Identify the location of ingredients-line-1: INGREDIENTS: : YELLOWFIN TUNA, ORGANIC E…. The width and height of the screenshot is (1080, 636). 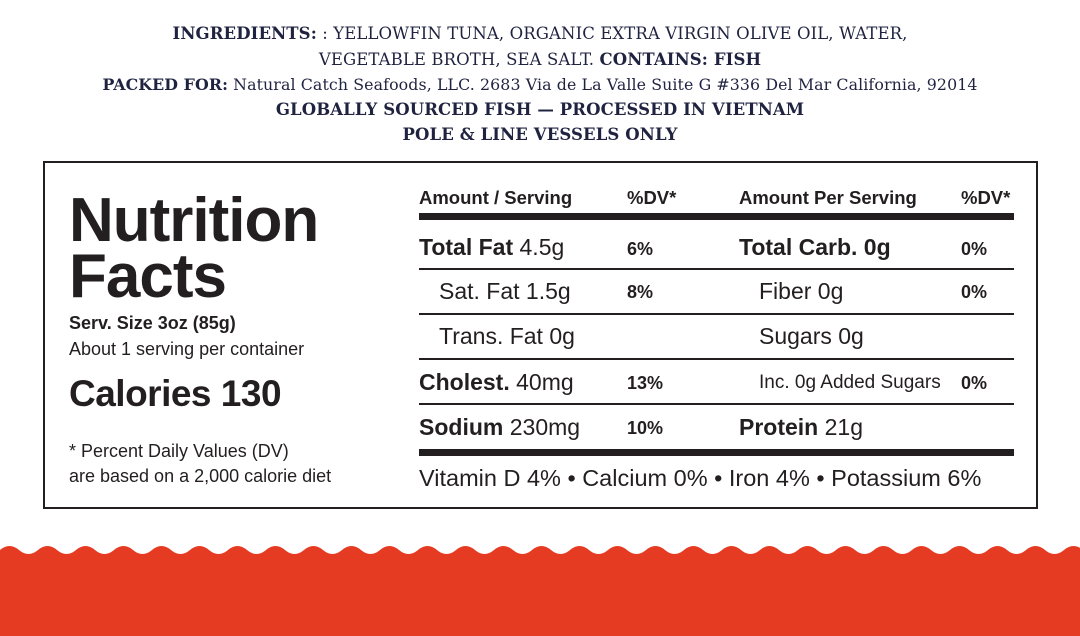
(540, 33).